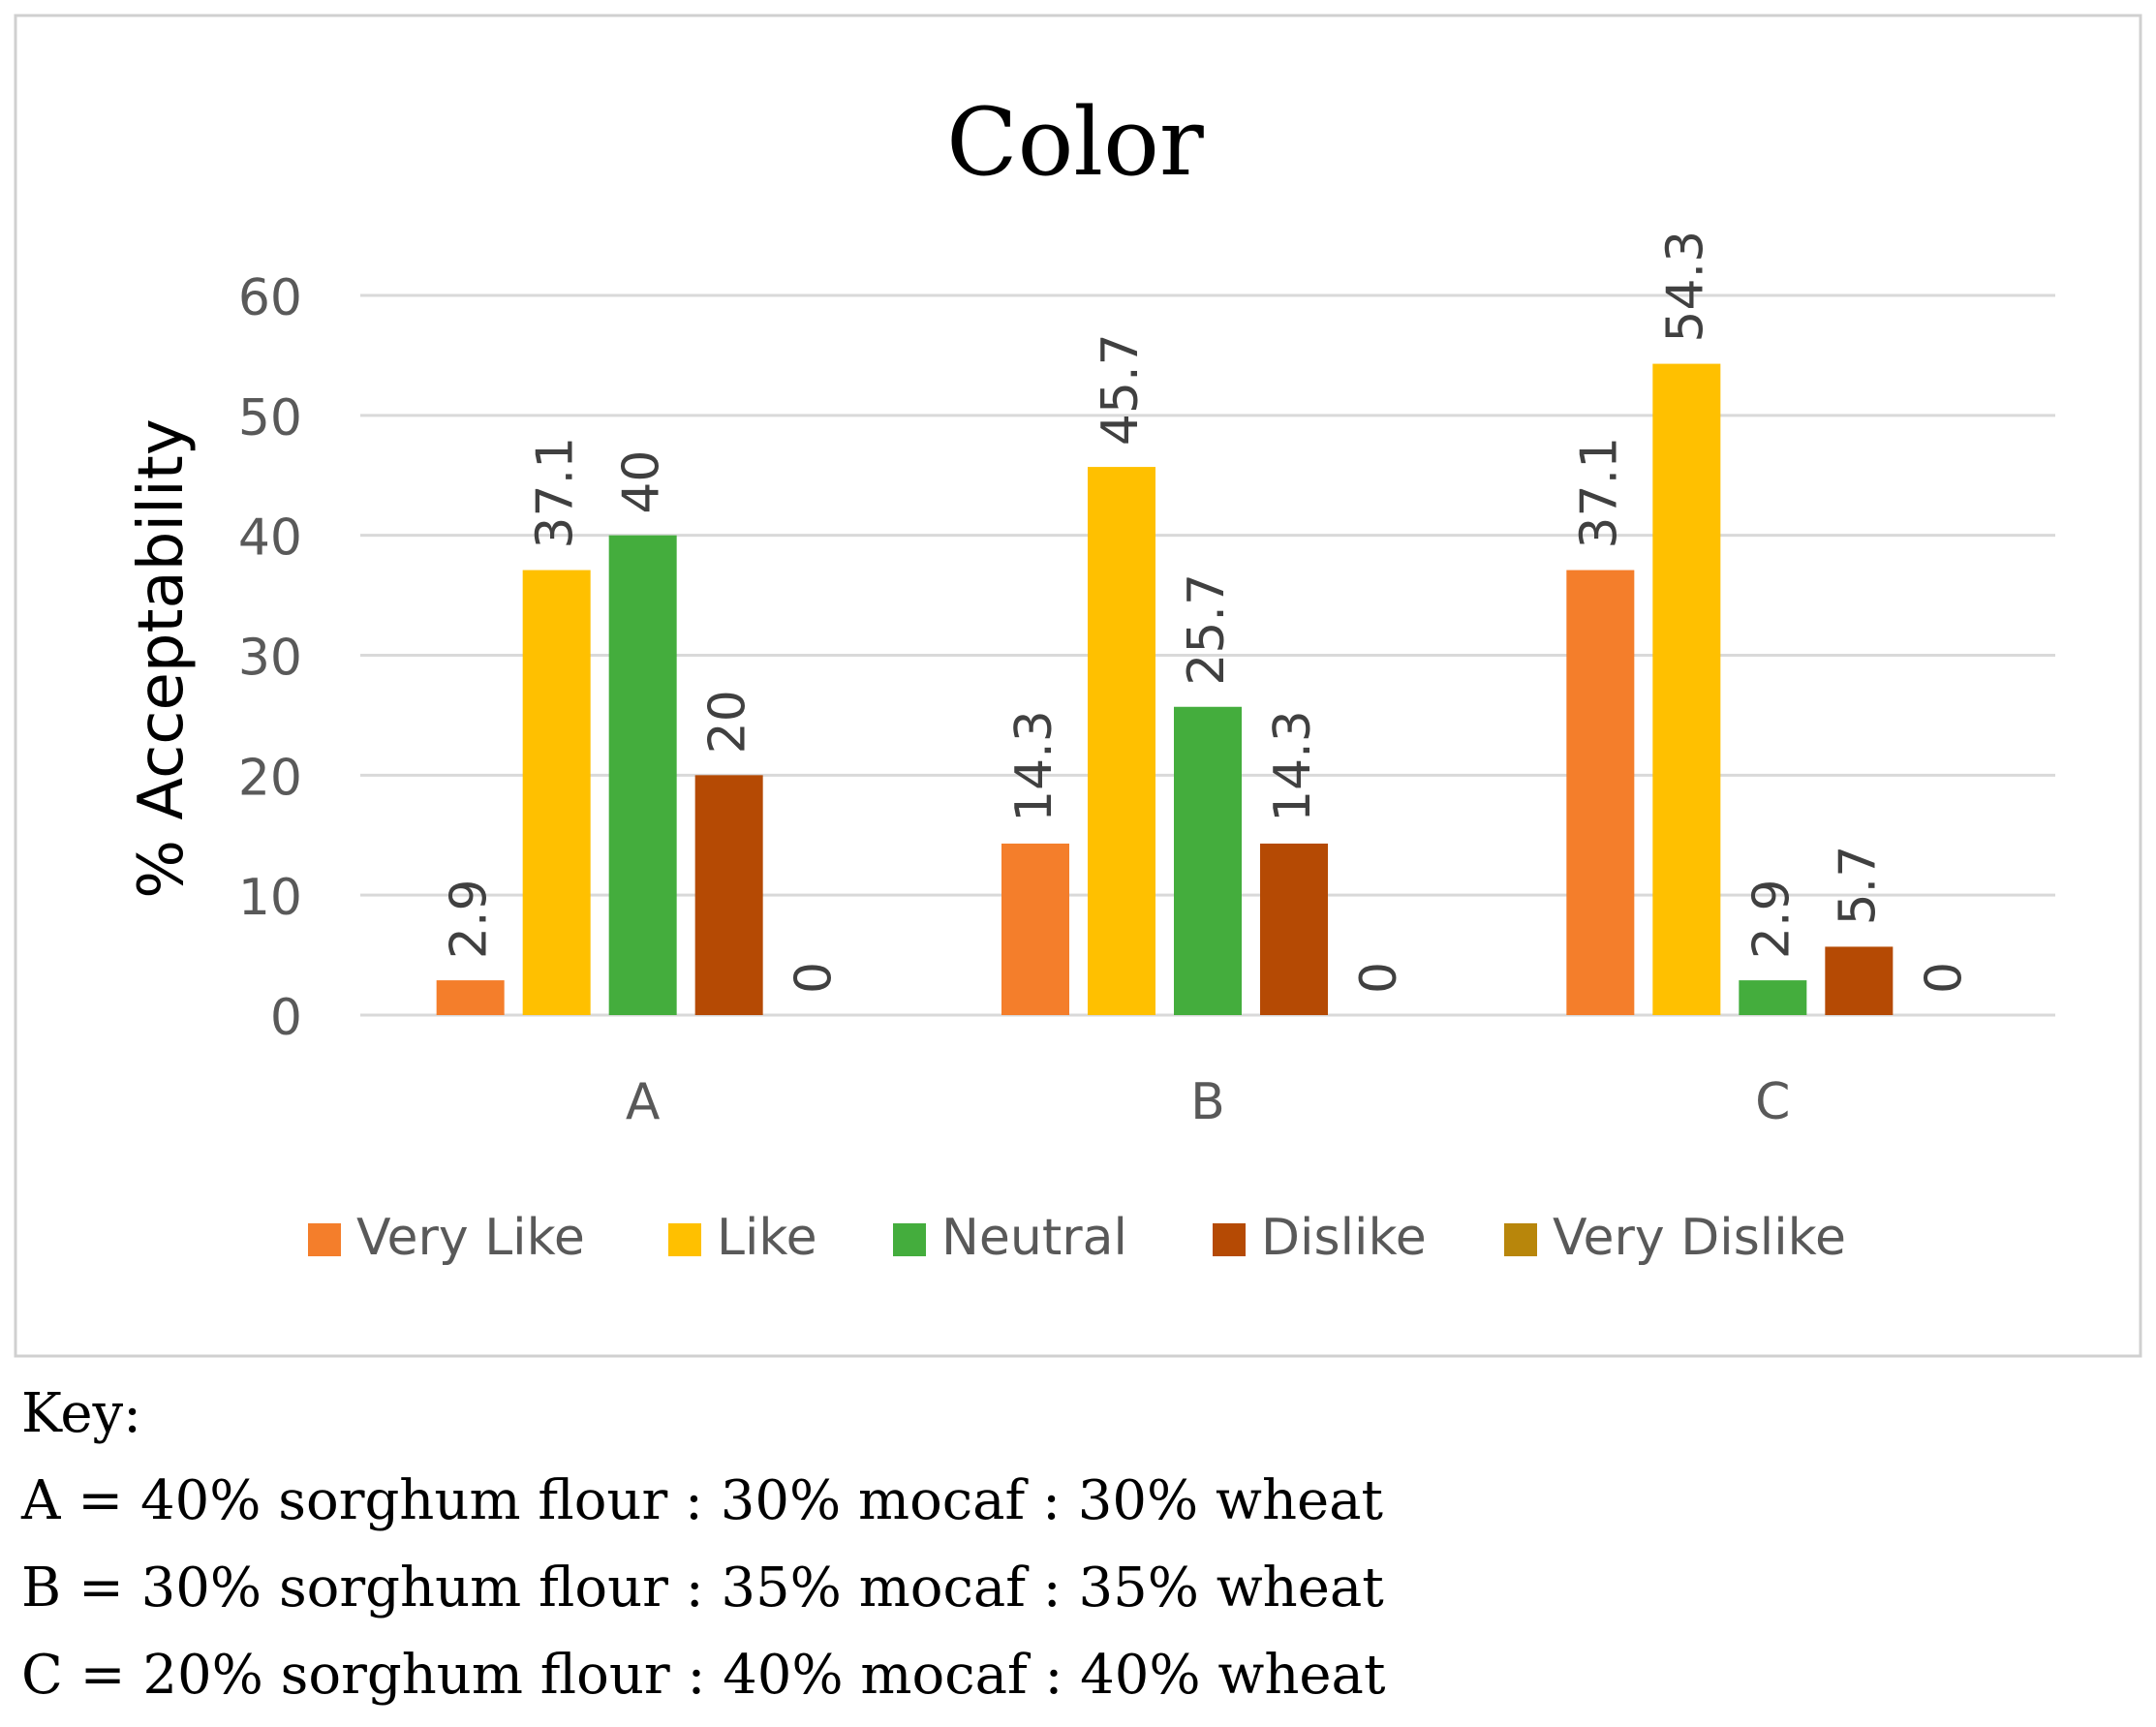 The height and width of the screenshot is (1727, 2156). I want to click on data-label-c-like: 54.3, so click(1685, 287).